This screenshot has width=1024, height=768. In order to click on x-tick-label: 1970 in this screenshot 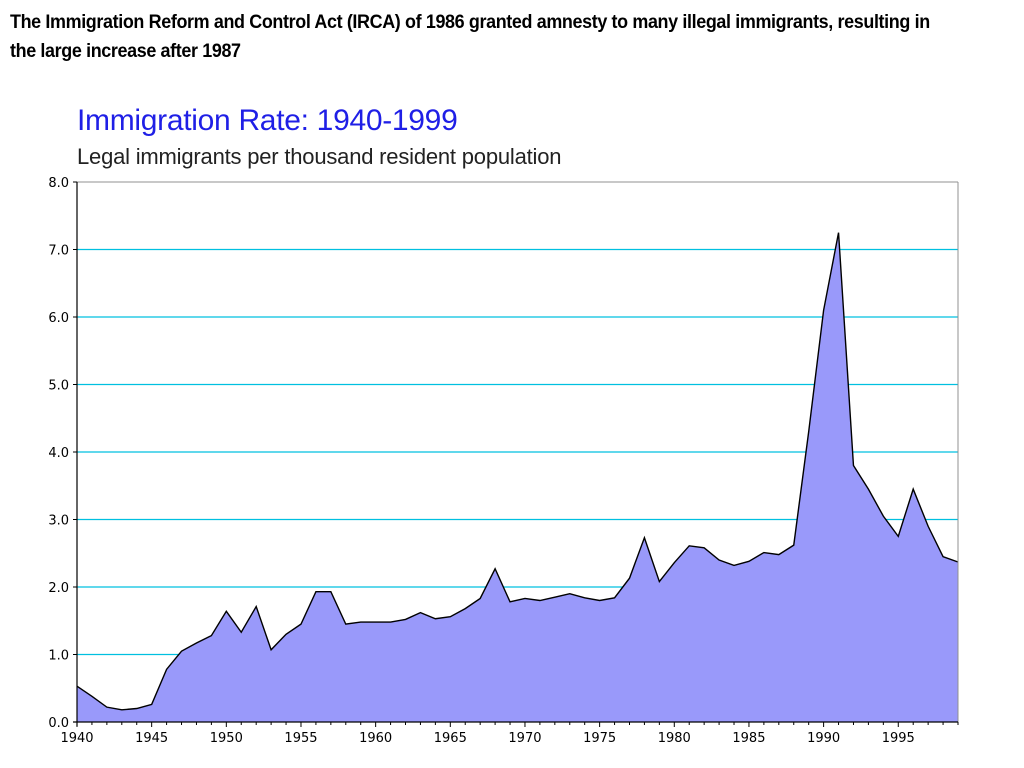, I will do `click(524, 738)`.